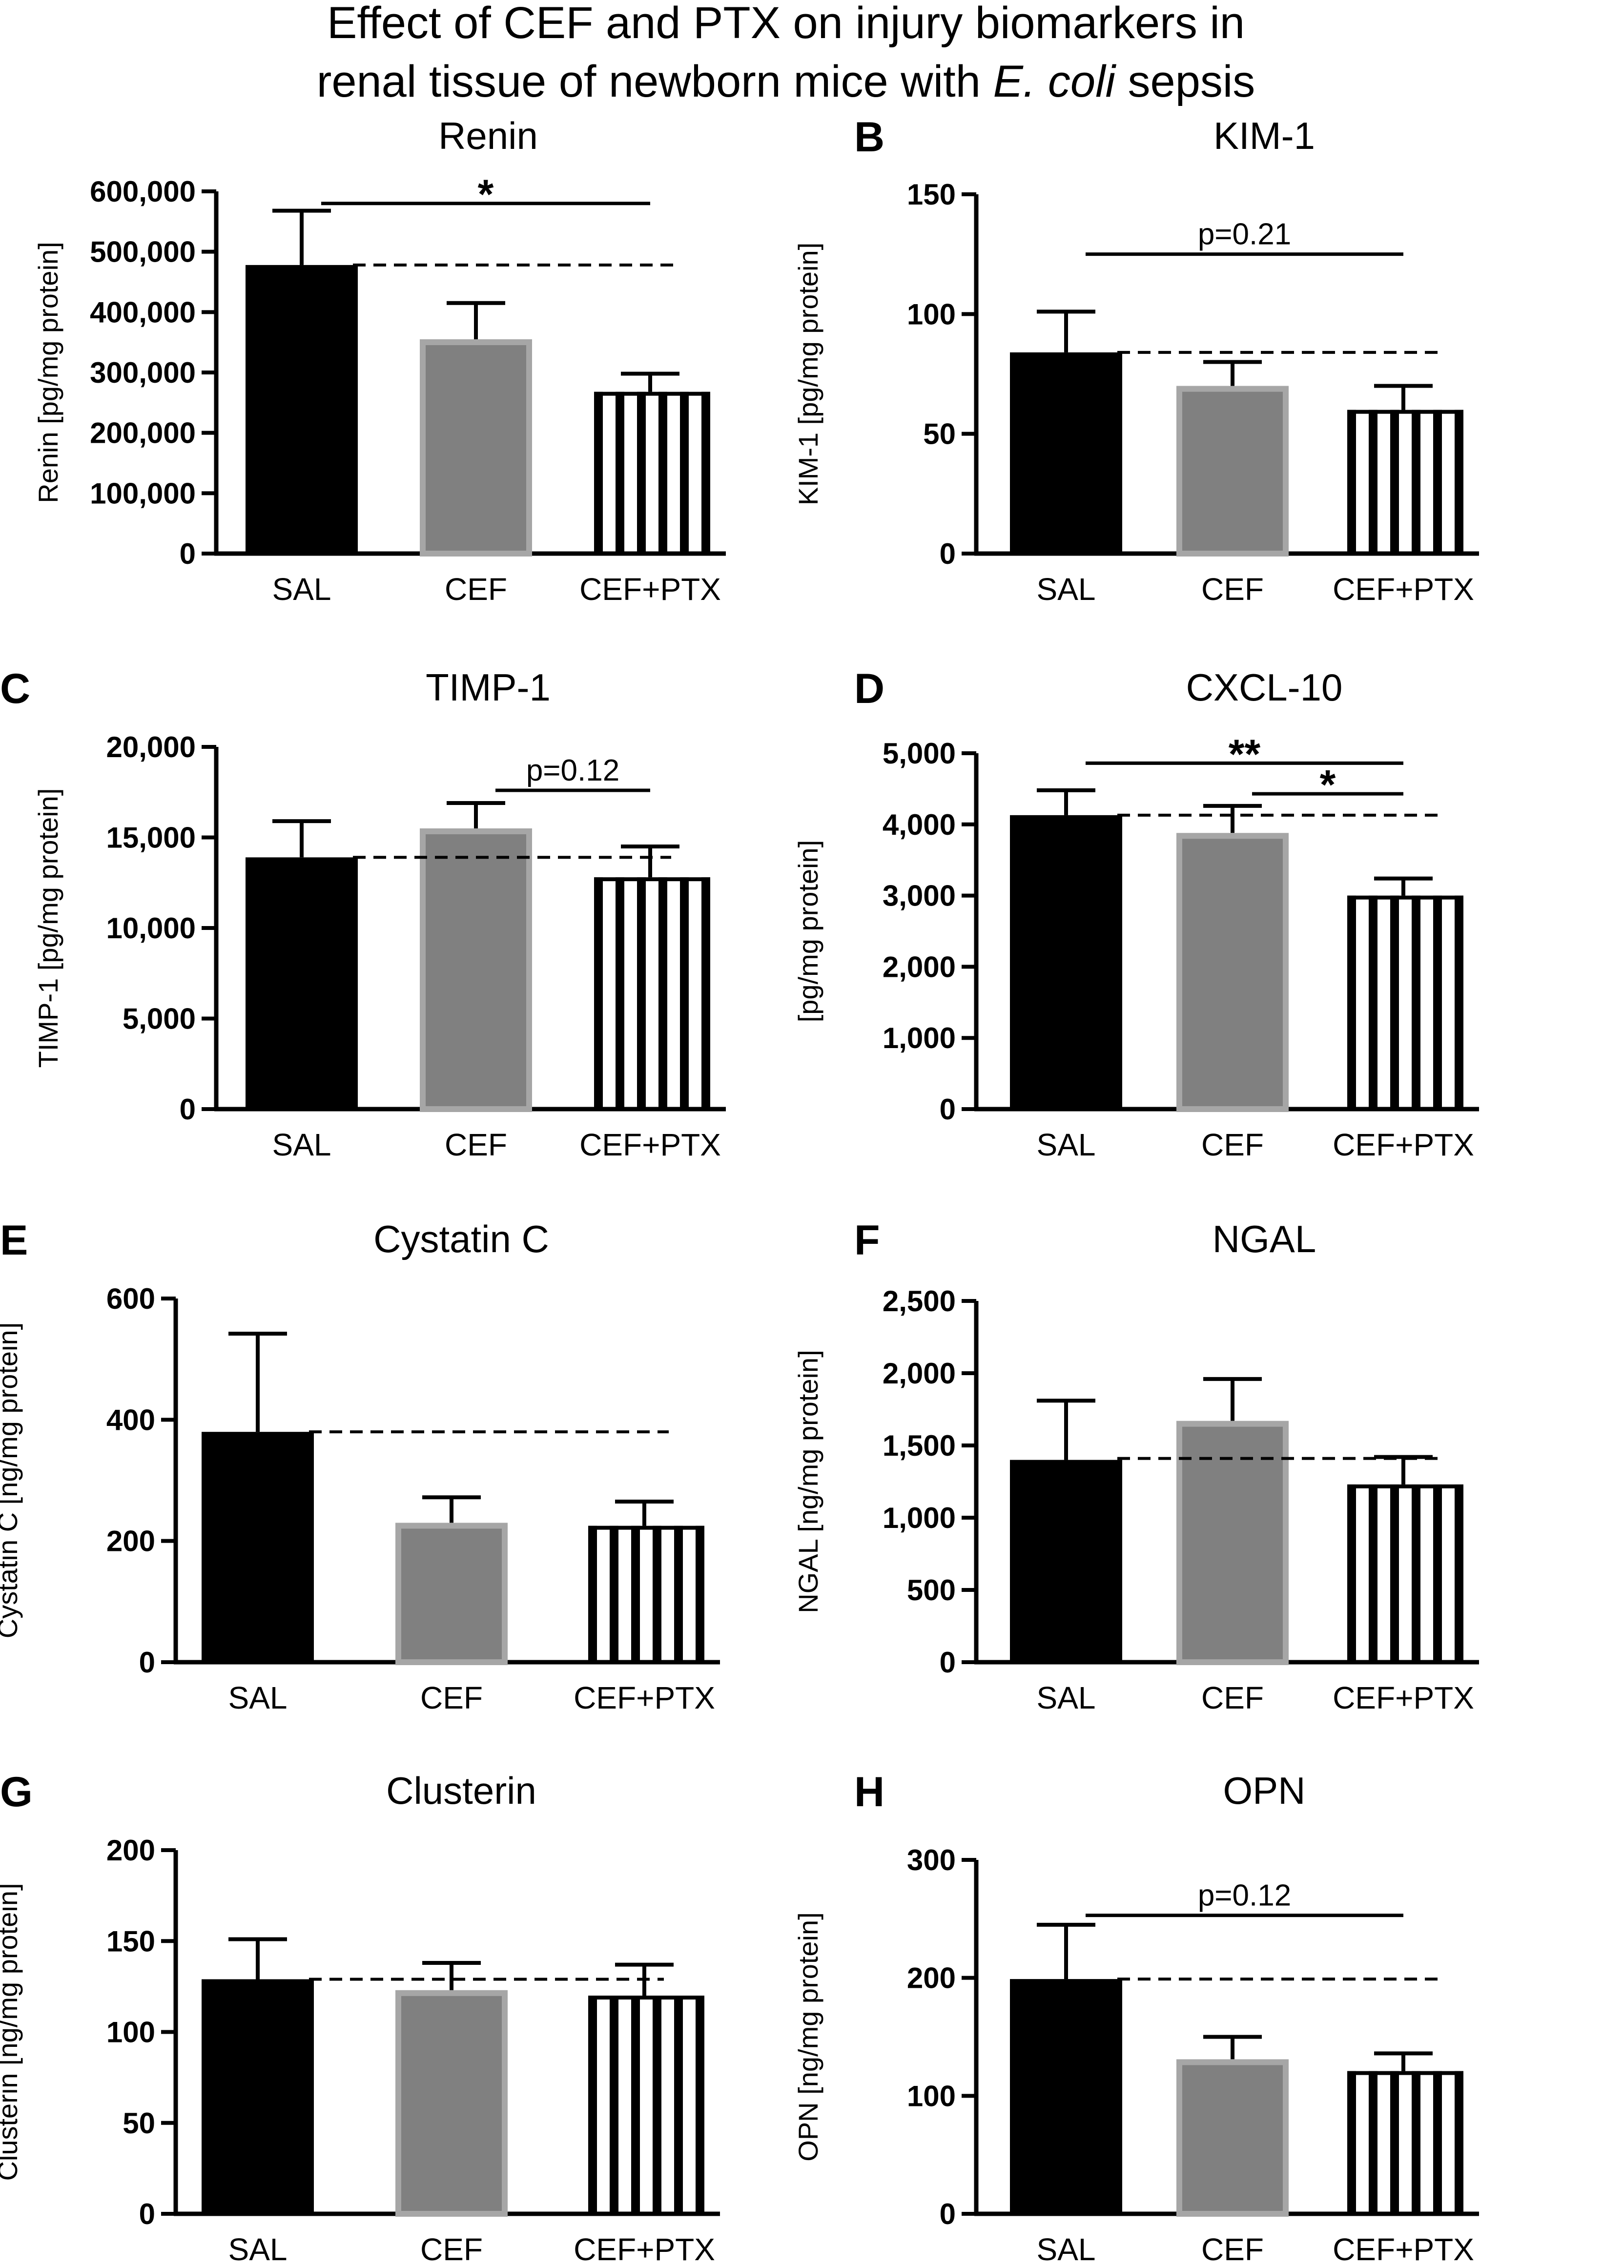 The height and width of the screenshot is (2268, 1624). What do you see at coordinates (1245, 234) in the screenshot?
I see `p-value-label: p=0.21` at bounding box center [1245, 234].